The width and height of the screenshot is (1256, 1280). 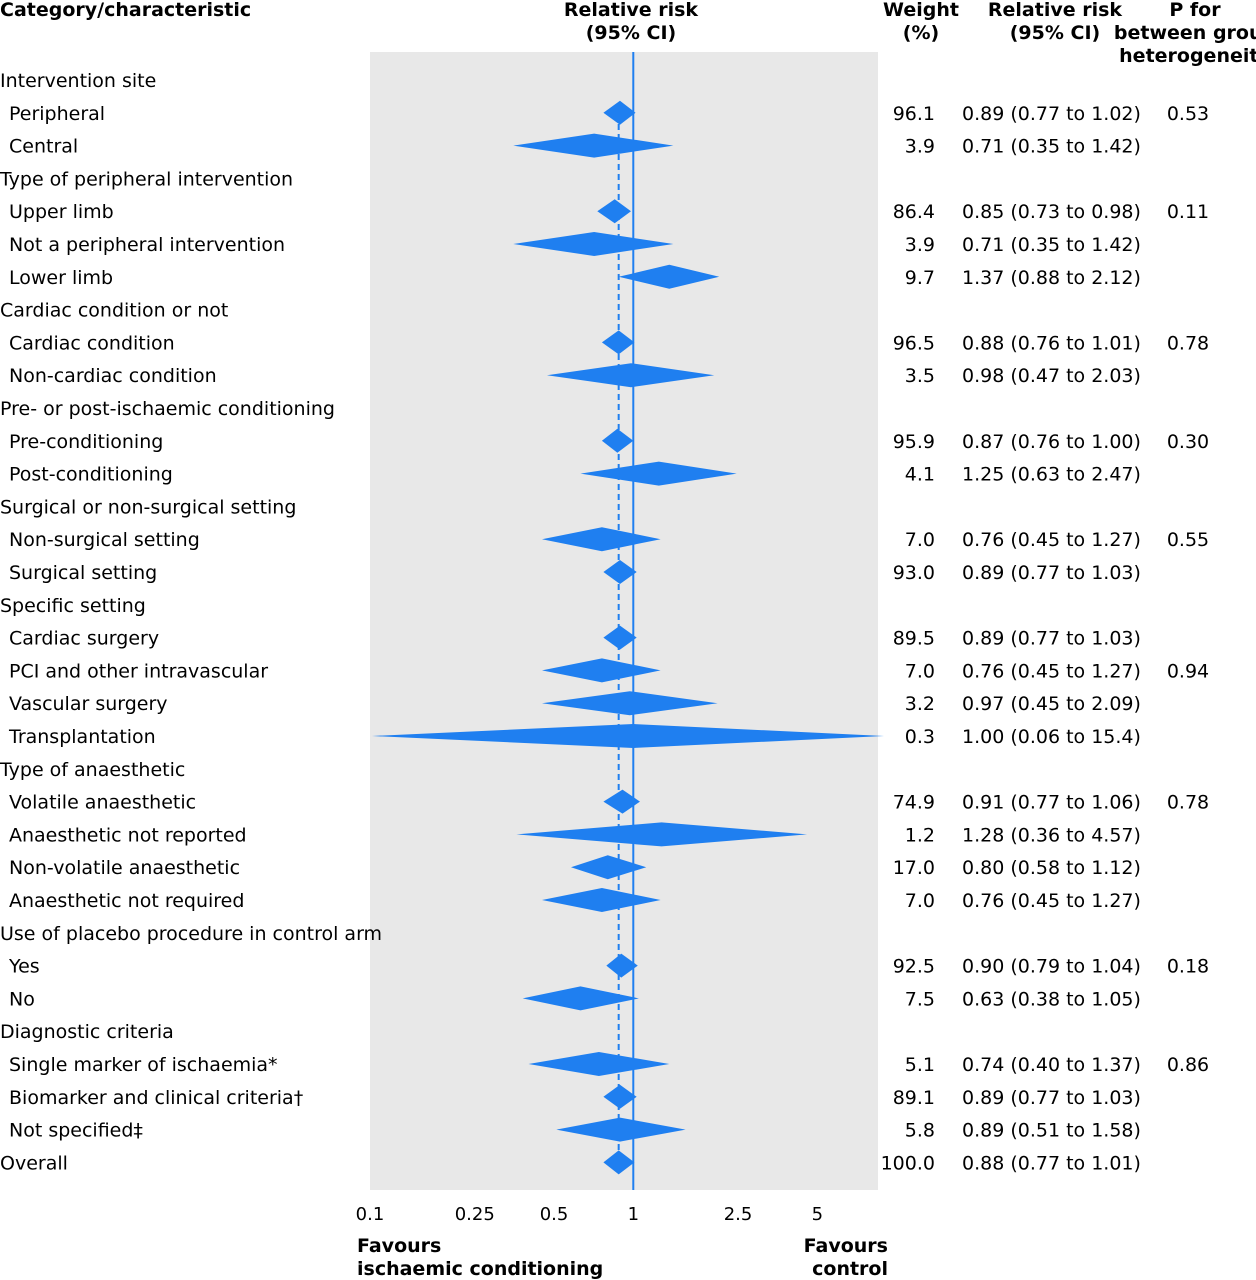 What do you see at coordinates (370, 1214) in the screenshot?
I see `x-tick-label: 0.1` at bounding box center [370, 1214].